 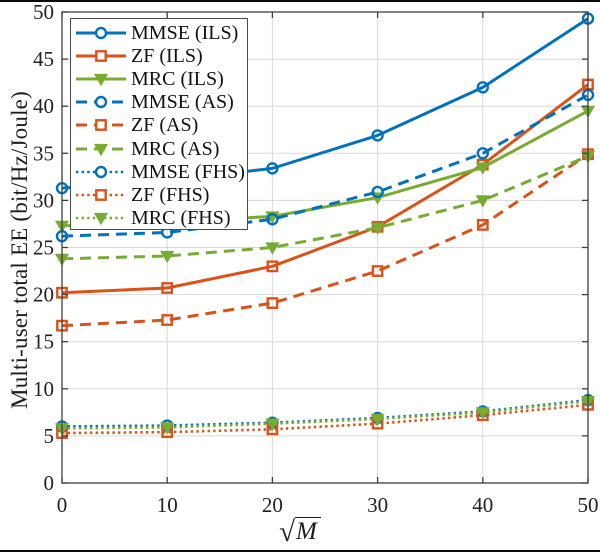 I want to click on legend-item: ZF (FHS), so click(x=160, y=194).